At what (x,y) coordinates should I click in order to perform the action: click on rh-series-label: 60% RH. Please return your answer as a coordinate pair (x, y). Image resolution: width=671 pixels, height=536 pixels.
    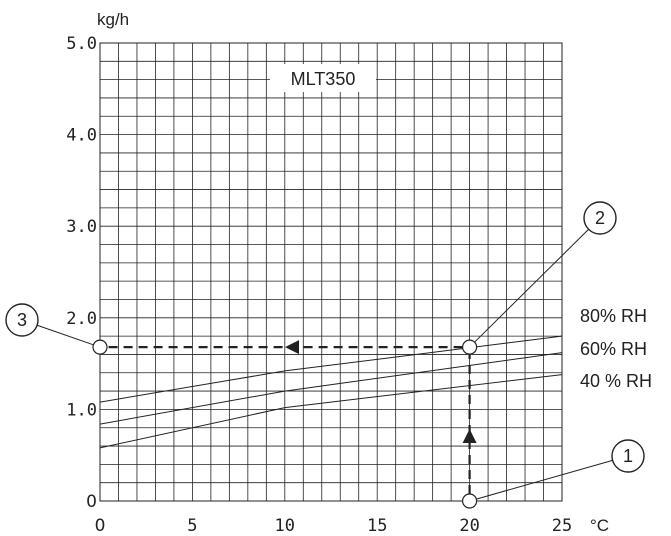
    Looking at the image, I should click on (613, 349).